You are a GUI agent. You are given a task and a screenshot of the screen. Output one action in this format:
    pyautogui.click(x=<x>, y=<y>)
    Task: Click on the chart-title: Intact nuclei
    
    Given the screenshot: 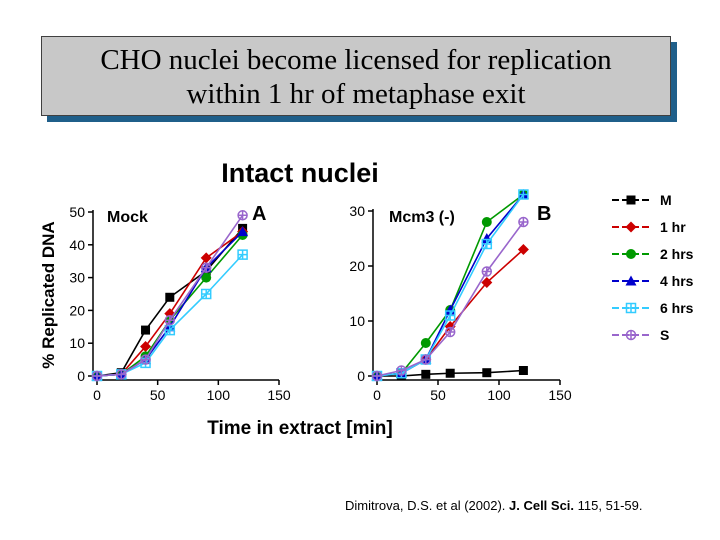 What is the action you would take?
    pyautogui.click(x=300, y=173)
    